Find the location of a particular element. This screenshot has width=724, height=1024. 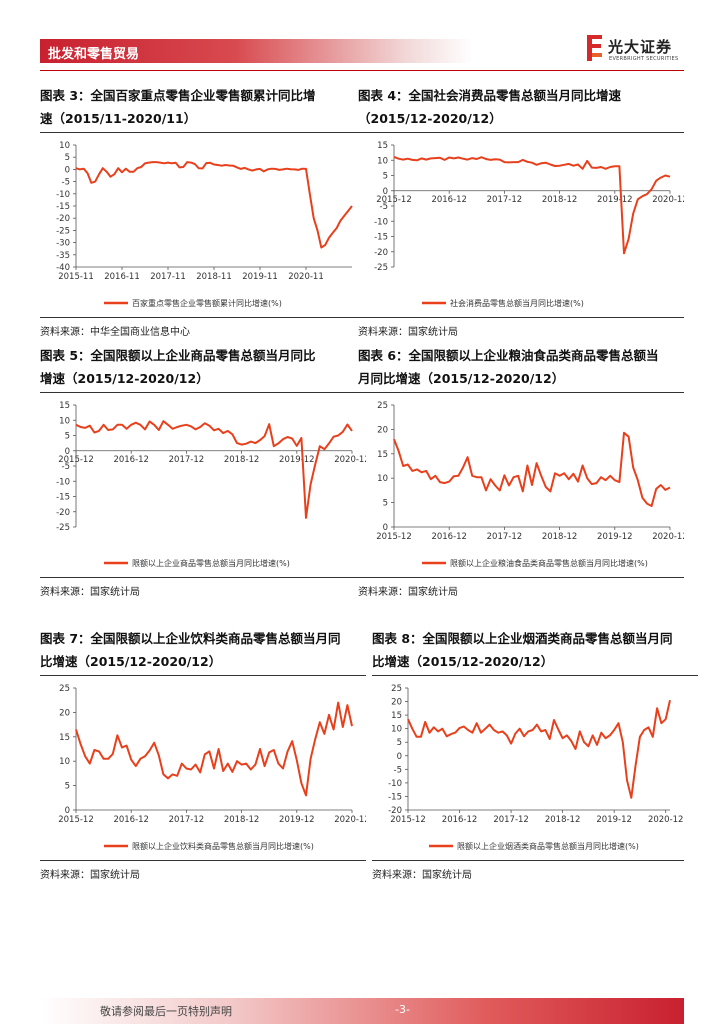

y-tick-label: -40 is located at coordinates (63, 268).